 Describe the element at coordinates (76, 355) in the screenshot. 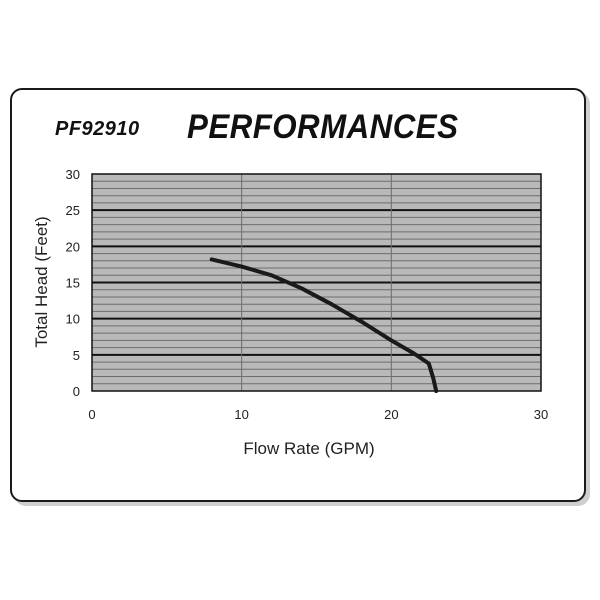

I see `y-tick-label: 5` at that location.